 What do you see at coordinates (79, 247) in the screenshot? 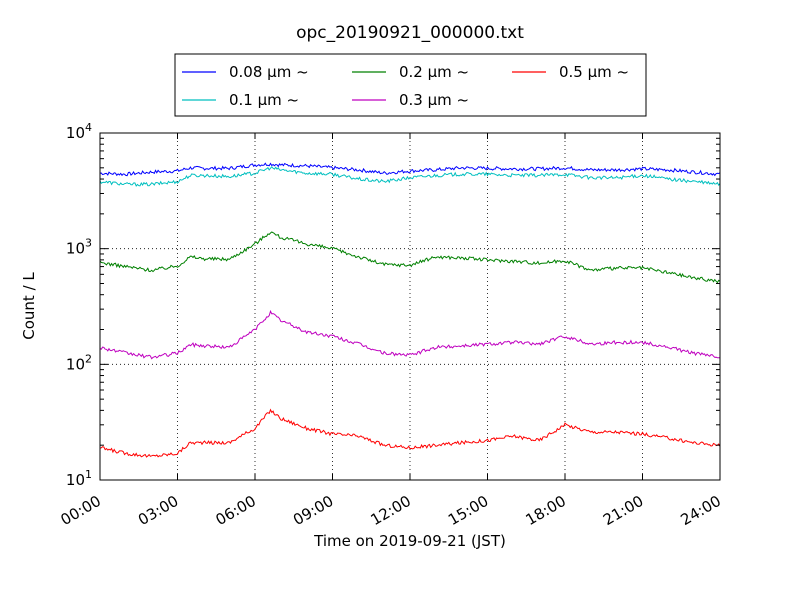
I see `y-tick-label: 10³` at bounding box center [79, 247].